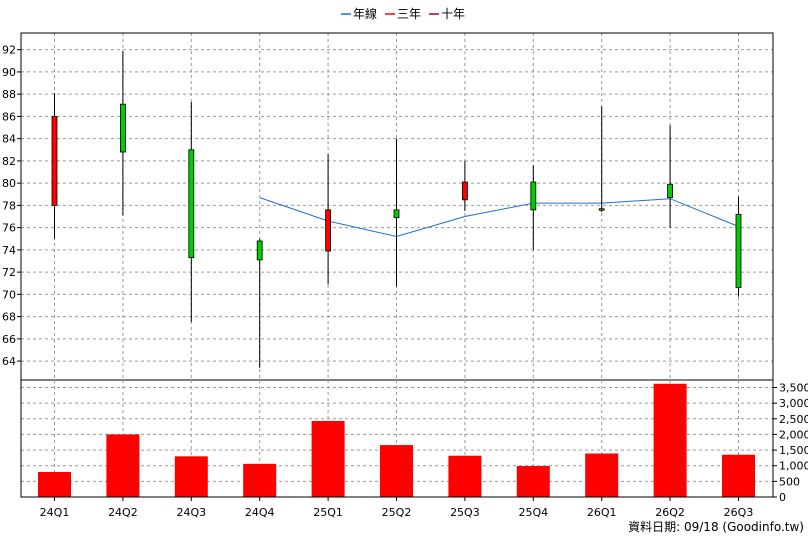 The image size is (808, 540). I want to click on volume-y-tick-label: 3,500, so click(793, 388).